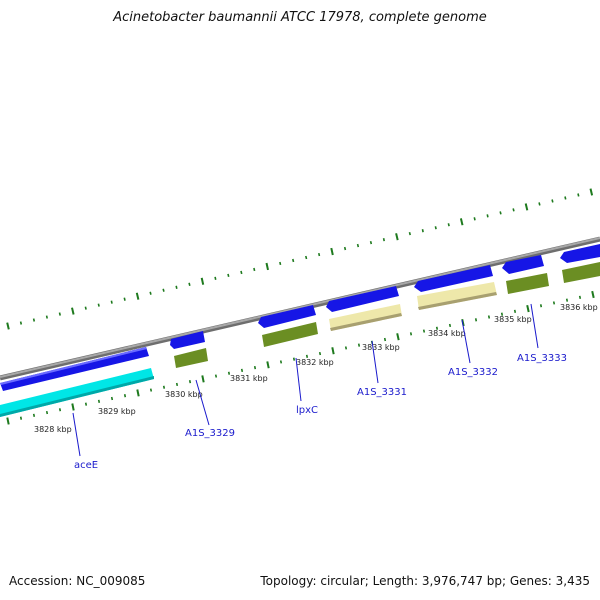 This screenshot has height=600, width=600. I want to click on kbp-tick-label: 3832 kbp, so click(315, 362).